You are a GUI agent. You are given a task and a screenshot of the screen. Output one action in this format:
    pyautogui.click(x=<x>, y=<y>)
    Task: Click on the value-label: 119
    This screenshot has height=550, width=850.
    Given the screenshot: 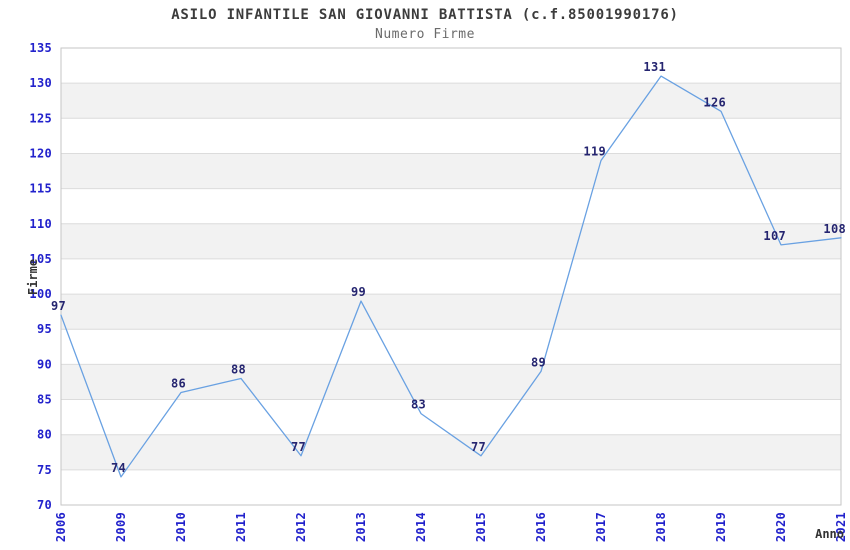 What is the action you would take?
    pyautogui.click(x=594, y=151)
    